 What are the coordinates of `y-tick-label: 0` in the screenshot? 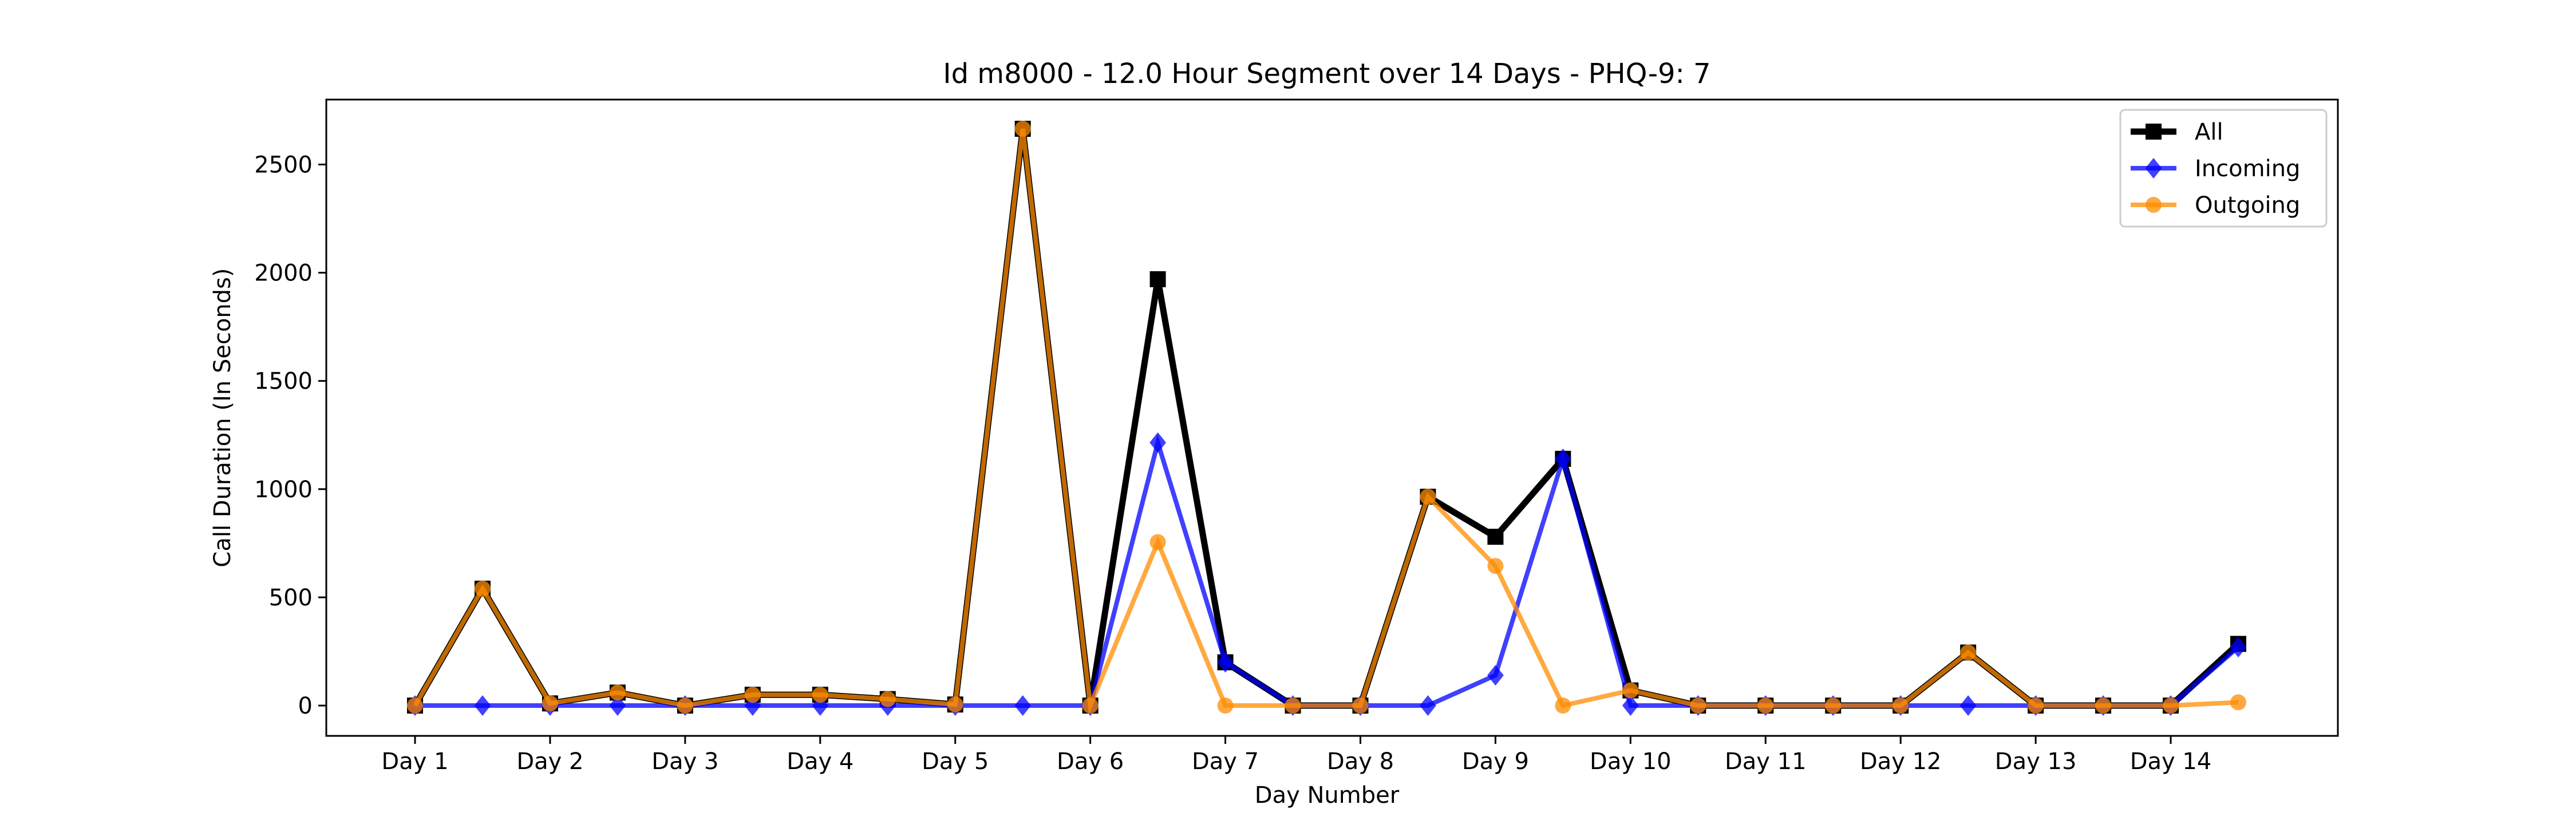 It's located at (305, 706).